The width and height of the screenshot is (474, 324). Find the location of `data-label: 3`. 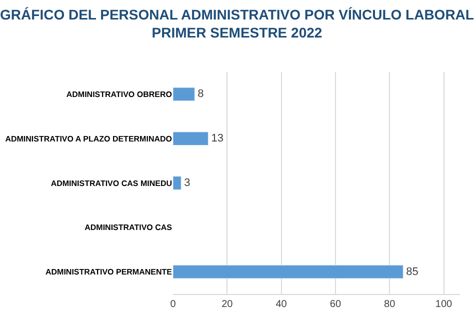

data-label: 3 is located at coordinates (187, 183).